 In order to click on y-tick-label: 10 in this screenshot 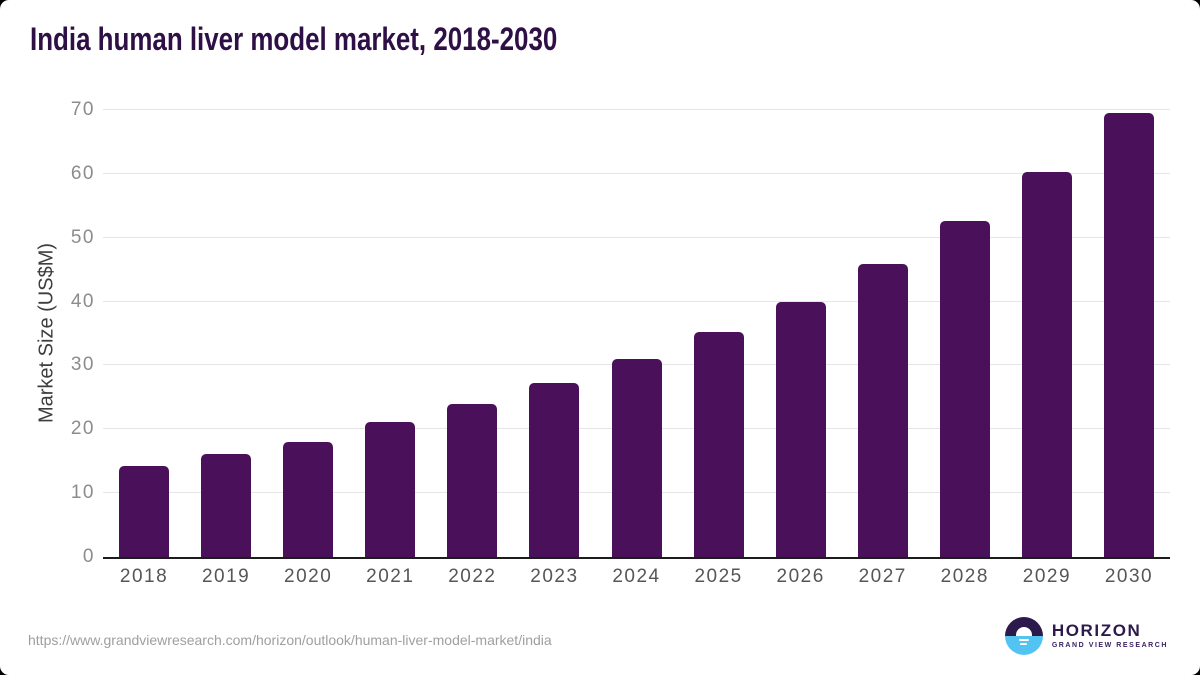, I will do `click(82, 493)`.